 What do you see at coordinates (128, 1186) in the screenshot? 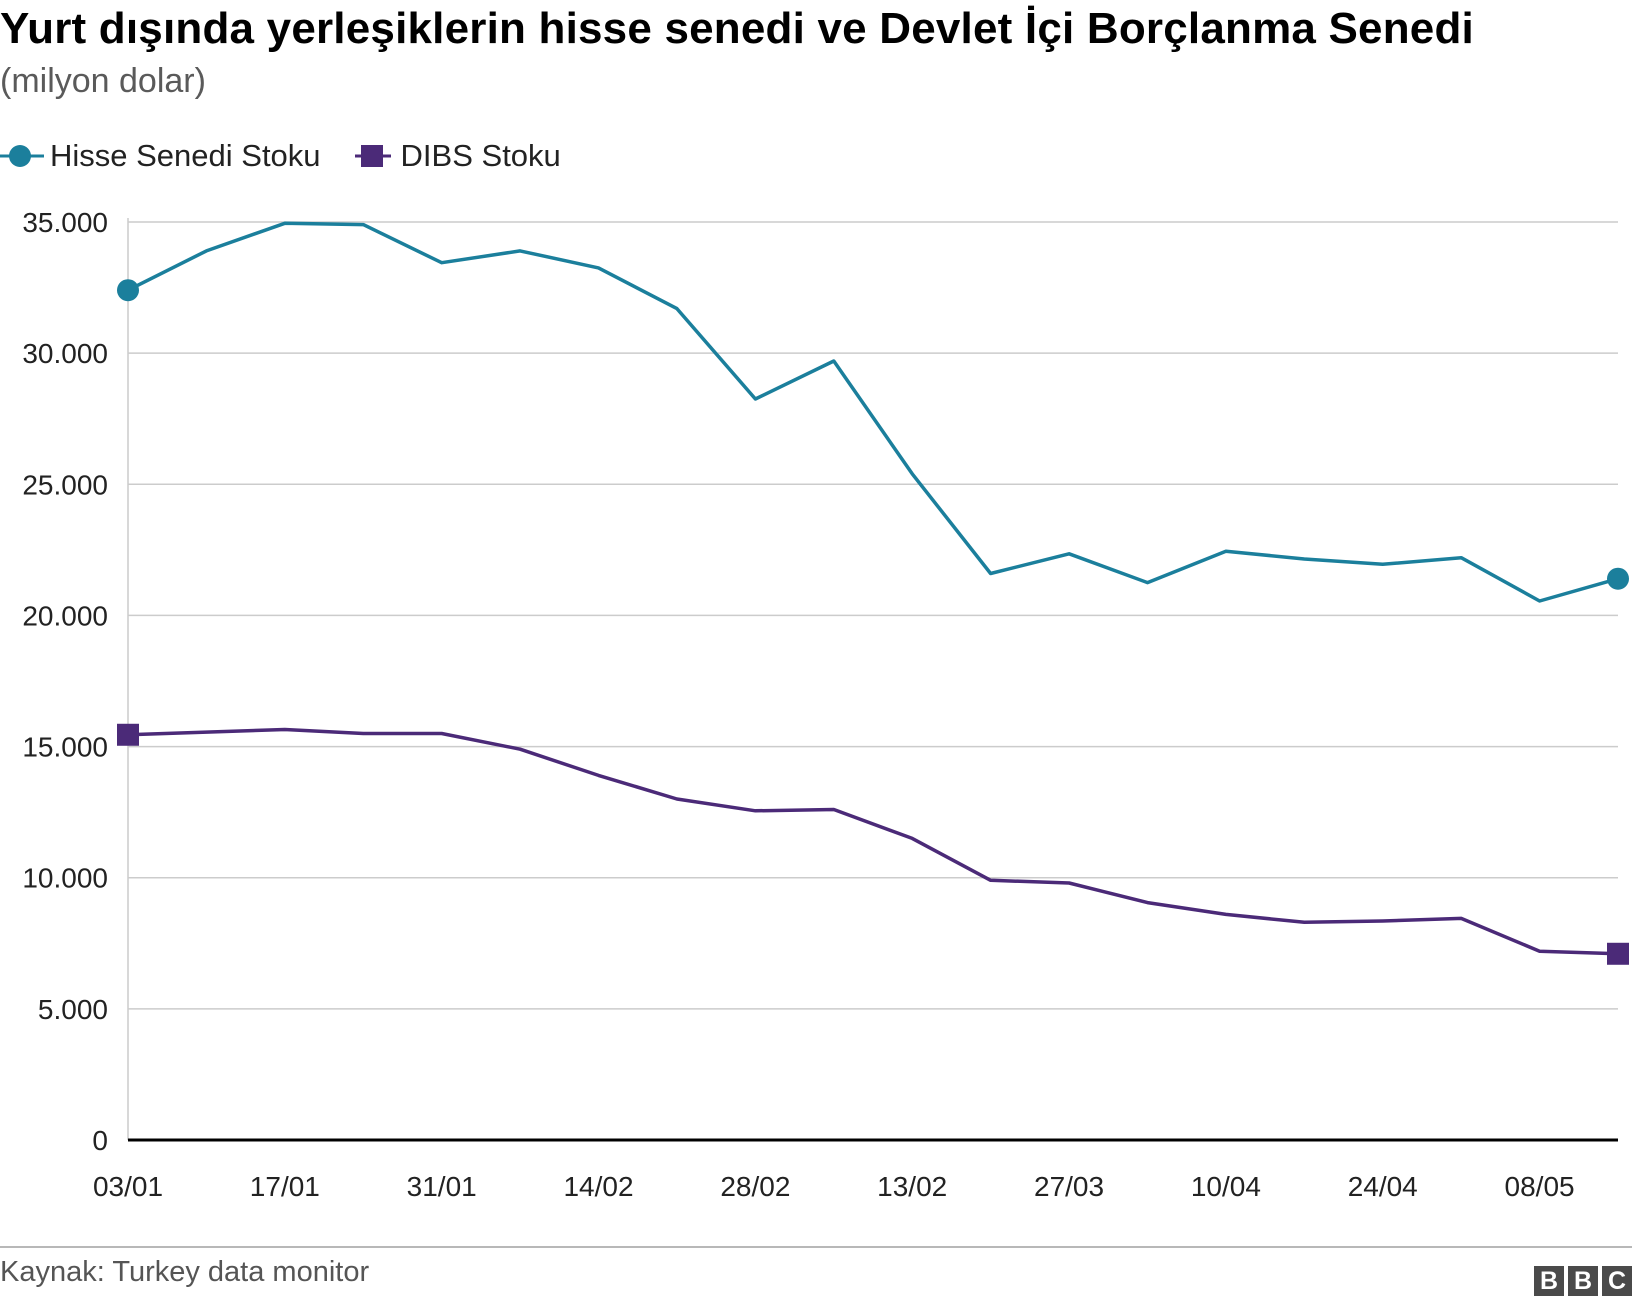
I see `x-tick-label: 03/01` at bounding box center [128, 1186].